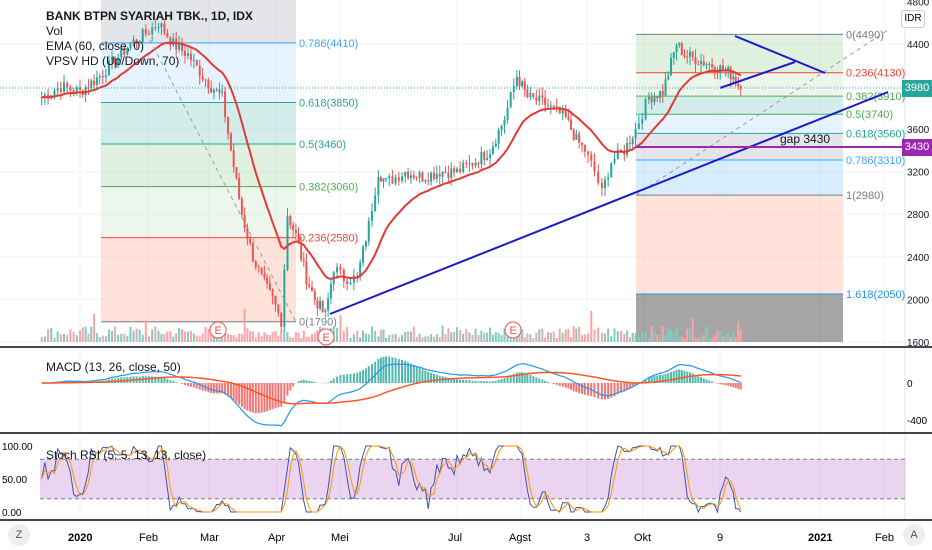  What do you see at coordinates (918, 343) in the screenshot?
I see `price-tick: 1600` at bounding box center [918, 343].